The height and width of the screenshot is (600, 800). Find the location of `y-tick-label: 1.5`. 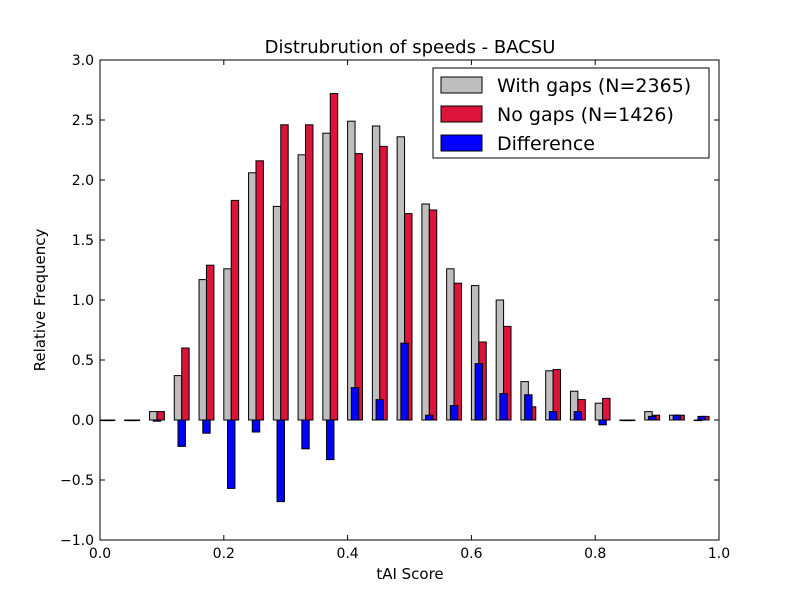

y-tick-label: 1.5 is located at coordinates (83, 241).